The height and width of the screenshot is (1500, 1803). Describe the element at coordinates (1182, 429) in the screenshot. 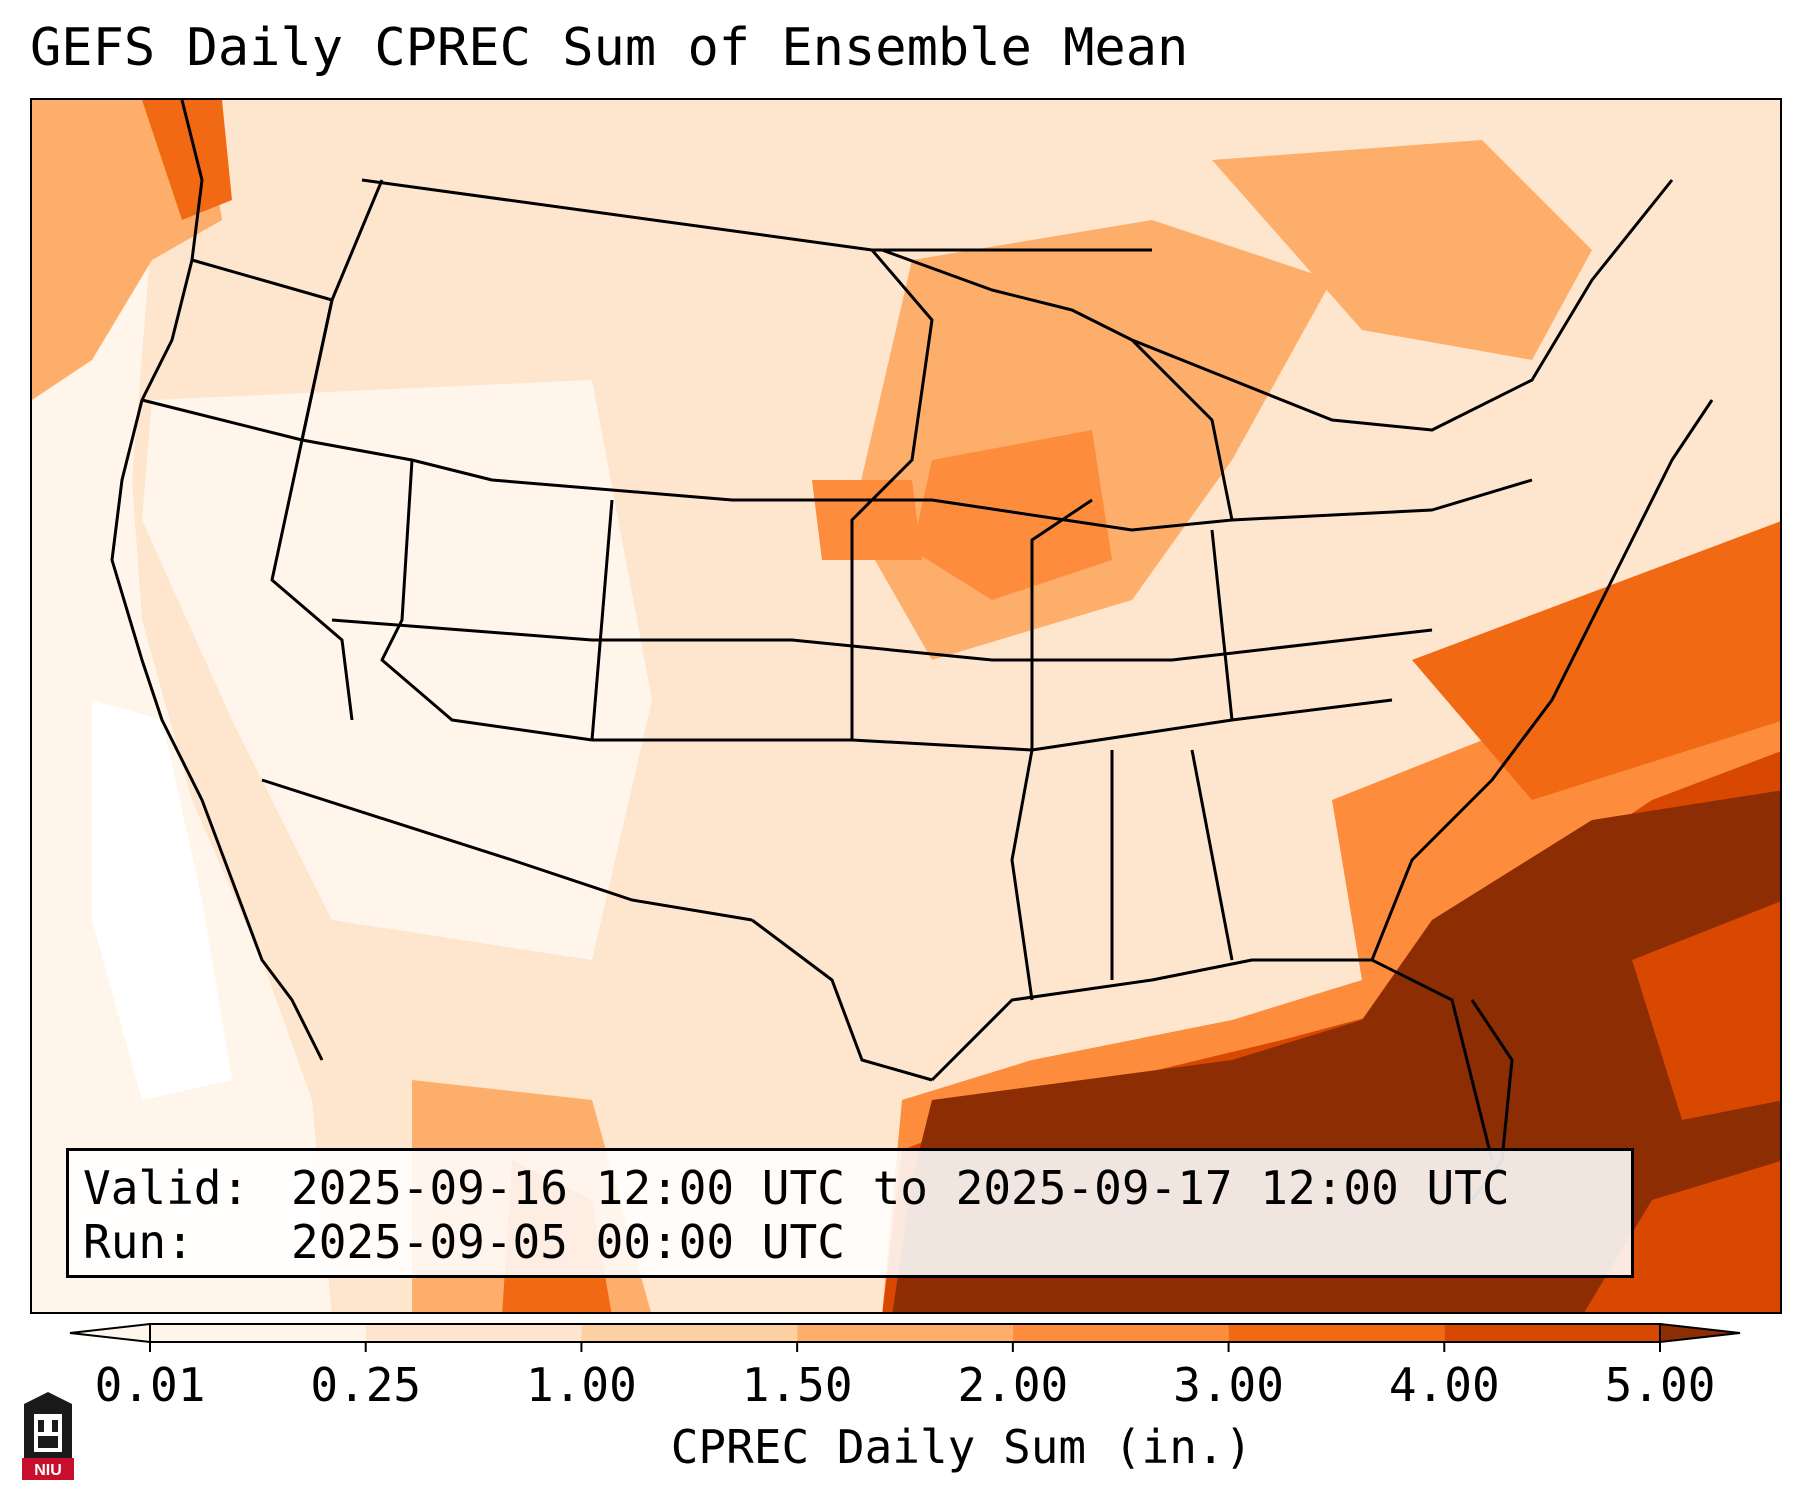

I see `michigan-outline` at that location.